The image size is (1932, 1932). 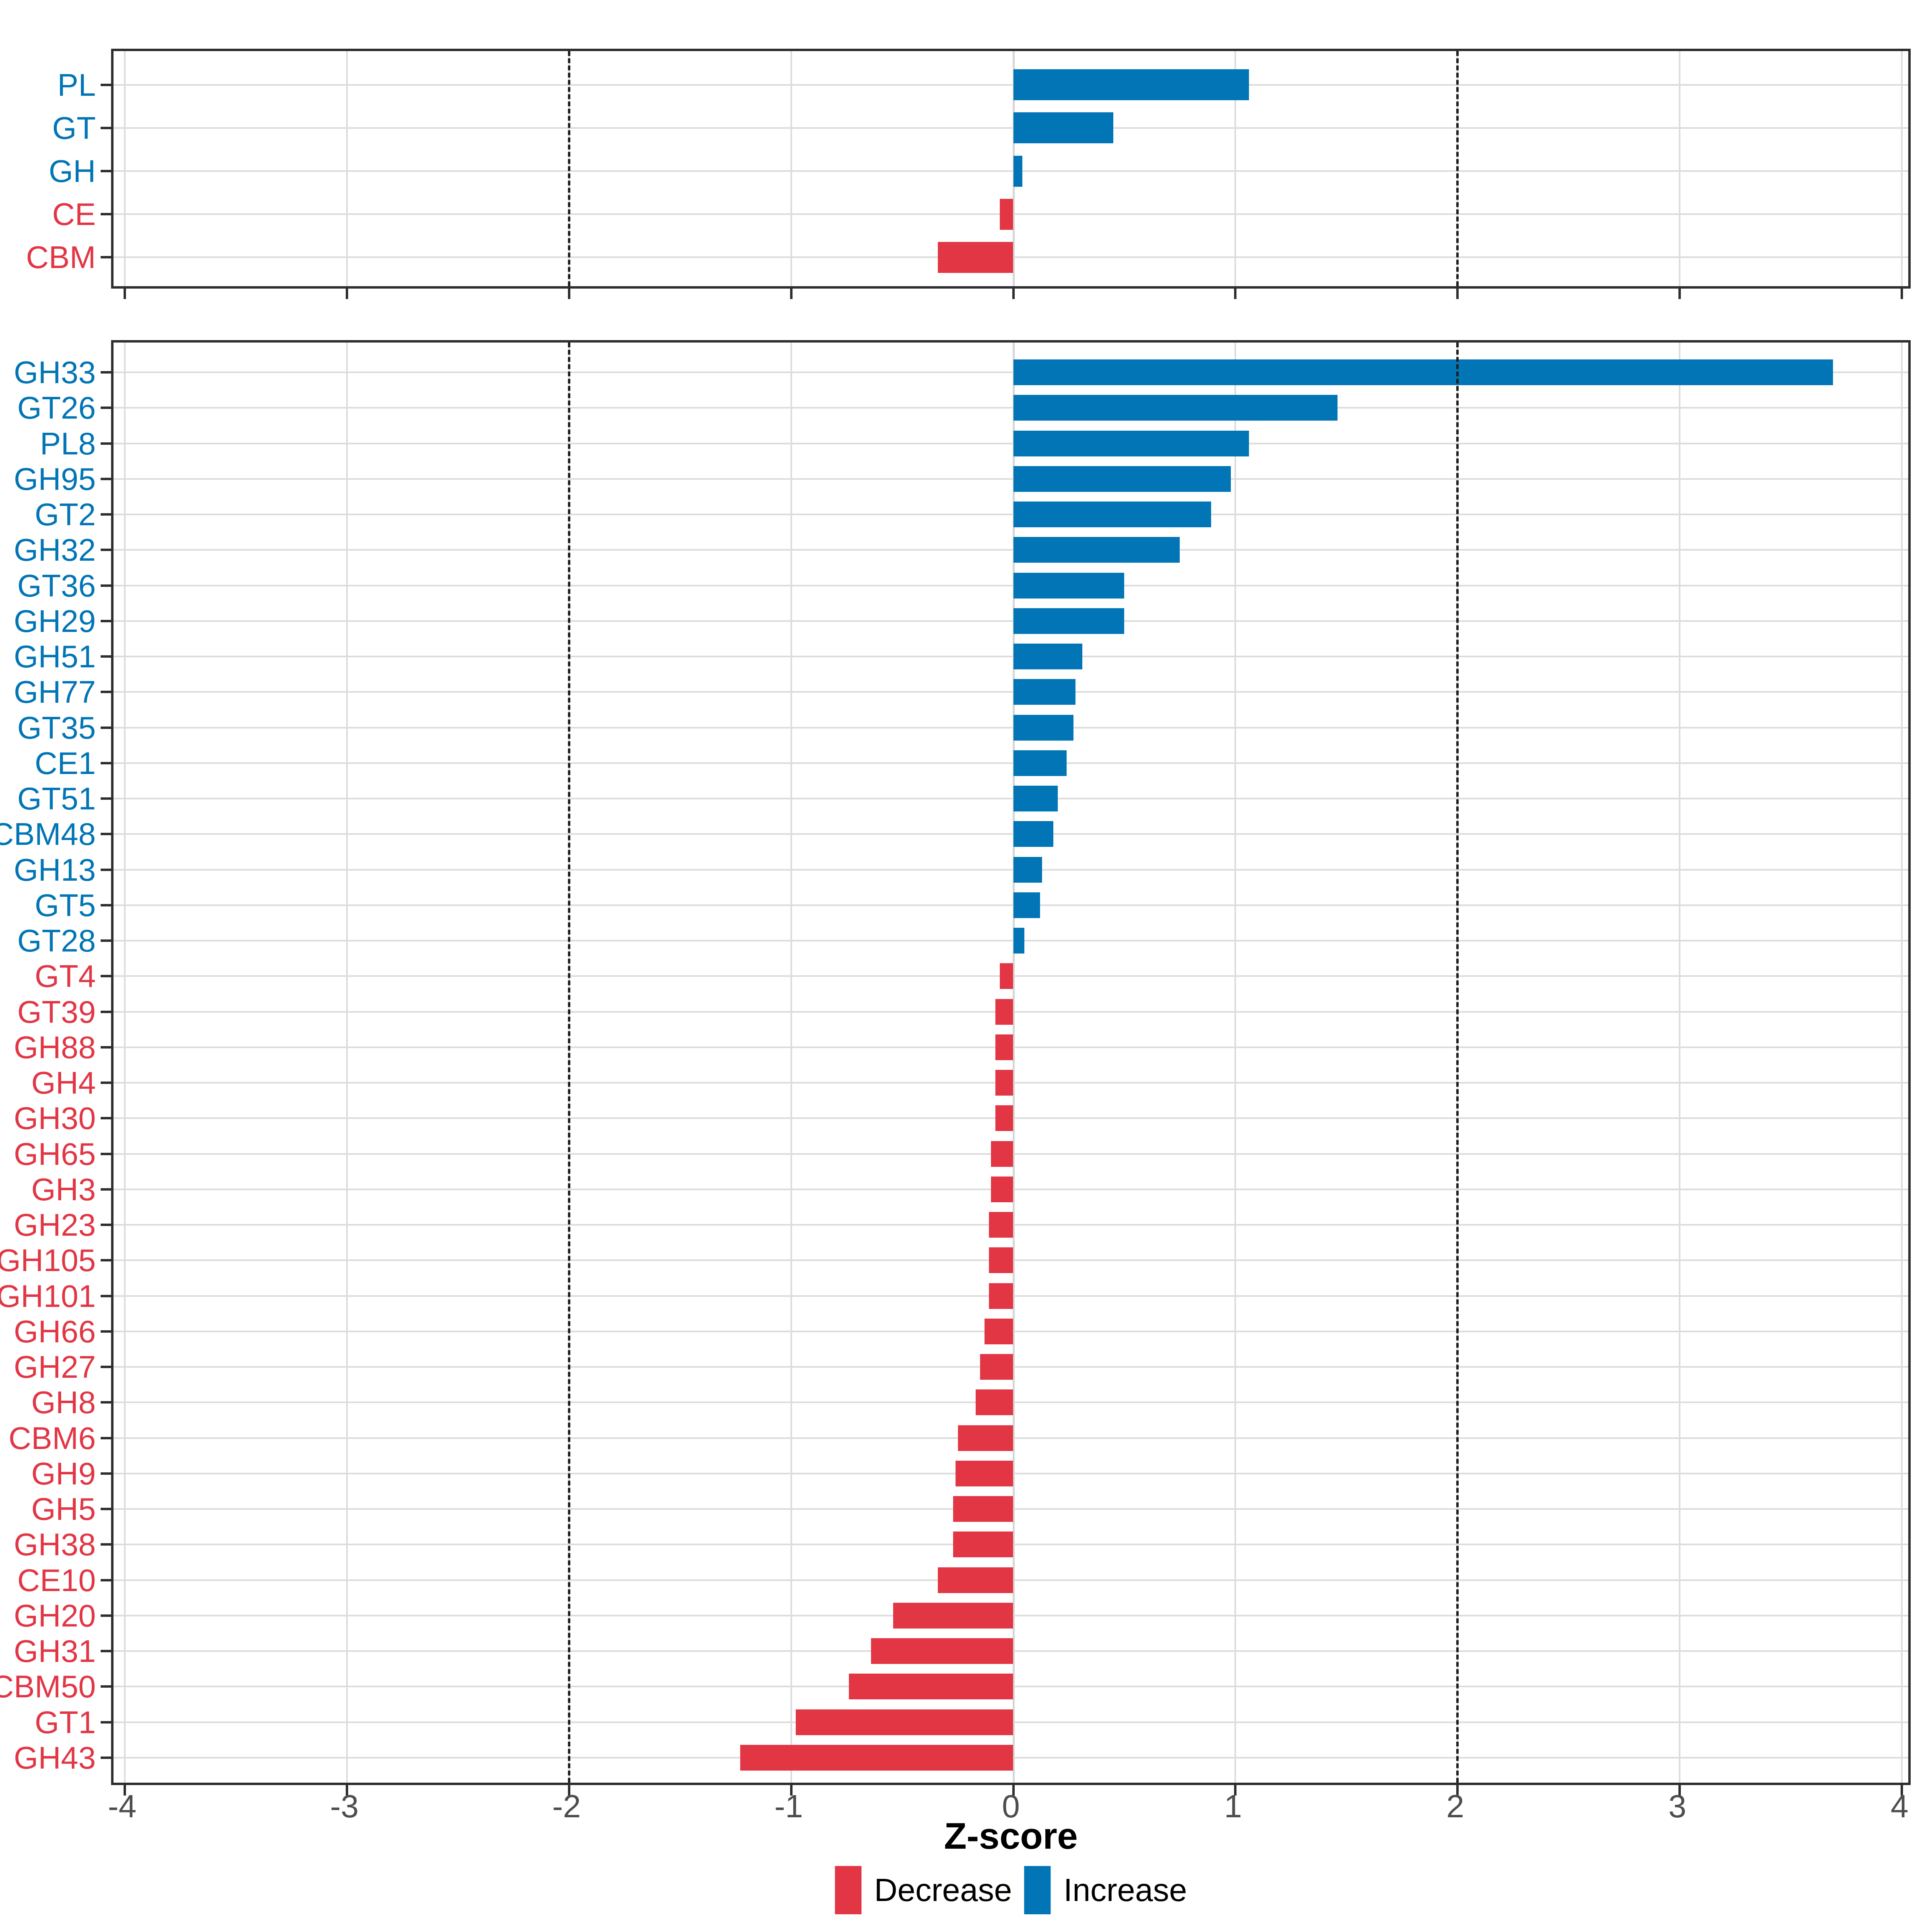 I want to click on bar-CE10, so click(x=975, y=1580).